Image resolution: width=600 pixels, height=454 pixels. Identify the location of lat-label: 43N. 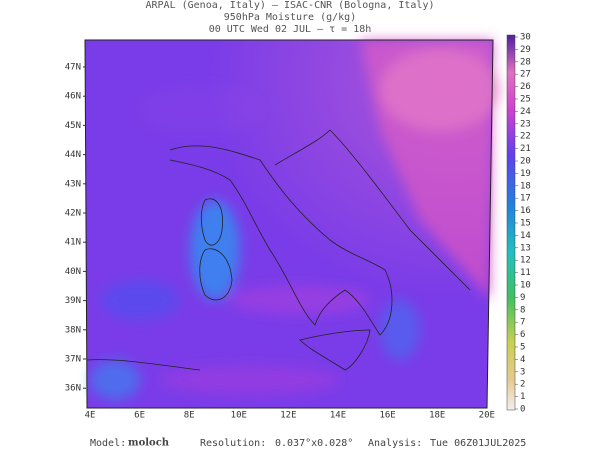
(73, 184).